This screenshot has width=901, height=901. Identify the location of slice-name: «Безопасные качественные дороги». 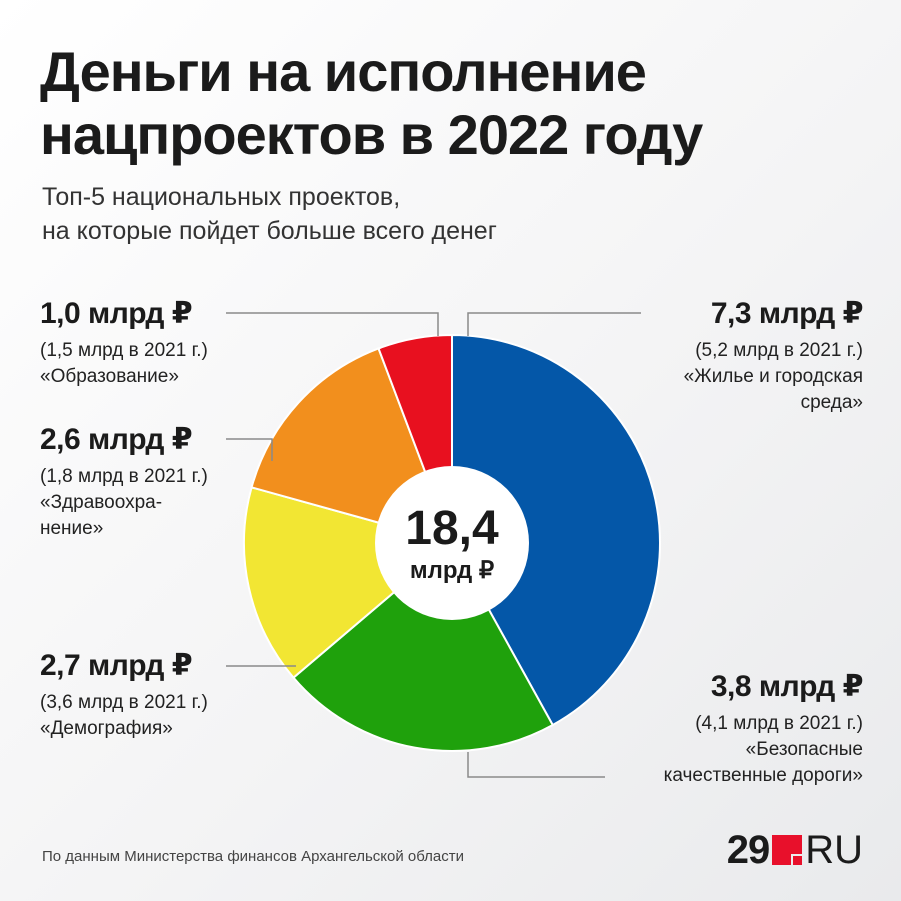
(763, 762).